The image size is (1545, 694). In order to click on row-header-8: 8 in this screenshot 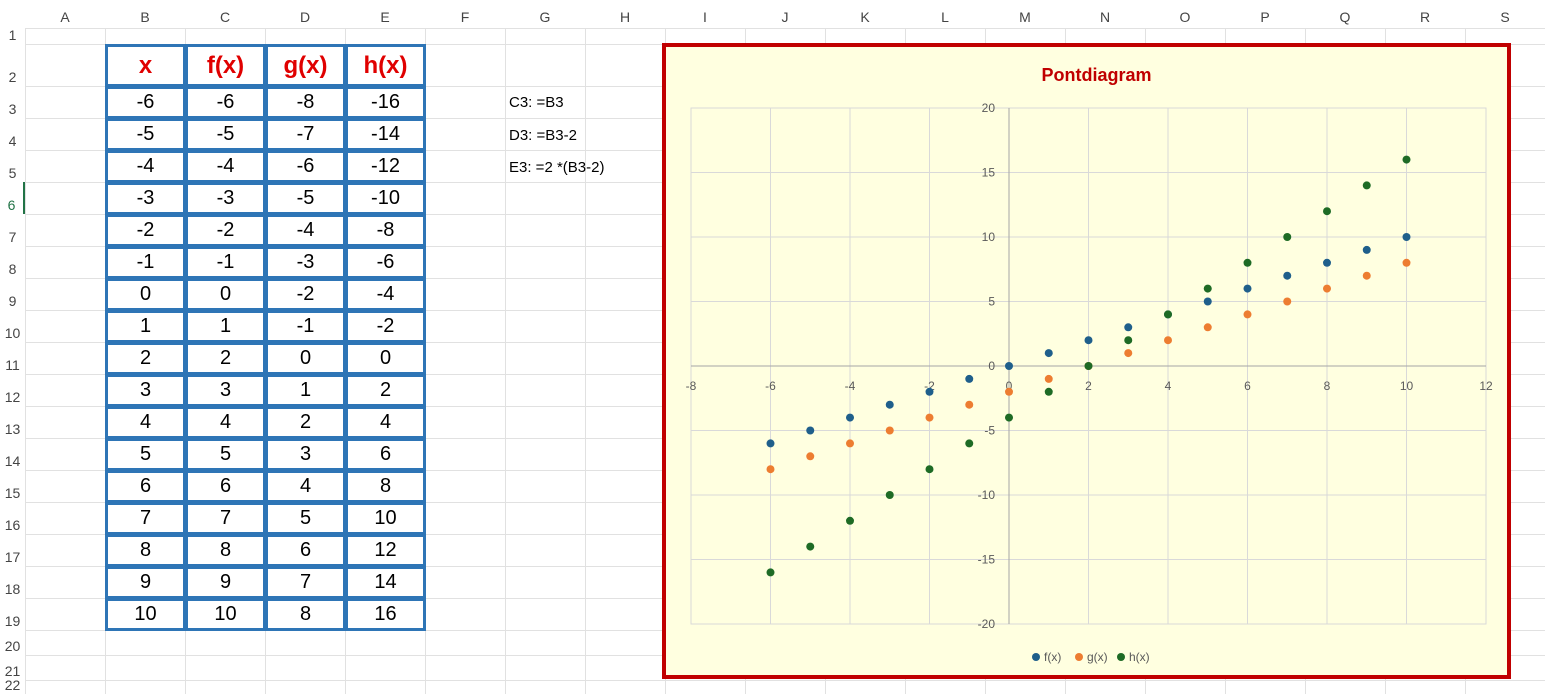, I will do `click(12, 262)`.